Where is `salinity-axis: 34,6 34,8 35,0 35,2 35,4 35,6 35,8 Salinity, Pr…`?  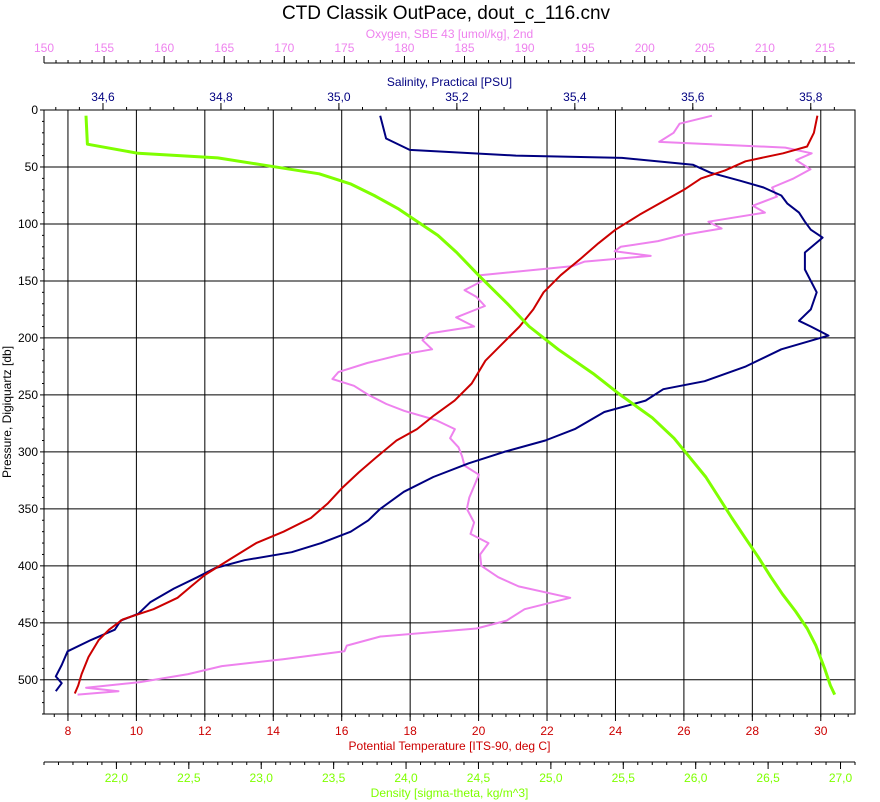 salinity-axis: 34,6 34,8 35,0 35,2 35,4 35,6 35,8 Salinity, Pr… is located at coordinates (445, 92).